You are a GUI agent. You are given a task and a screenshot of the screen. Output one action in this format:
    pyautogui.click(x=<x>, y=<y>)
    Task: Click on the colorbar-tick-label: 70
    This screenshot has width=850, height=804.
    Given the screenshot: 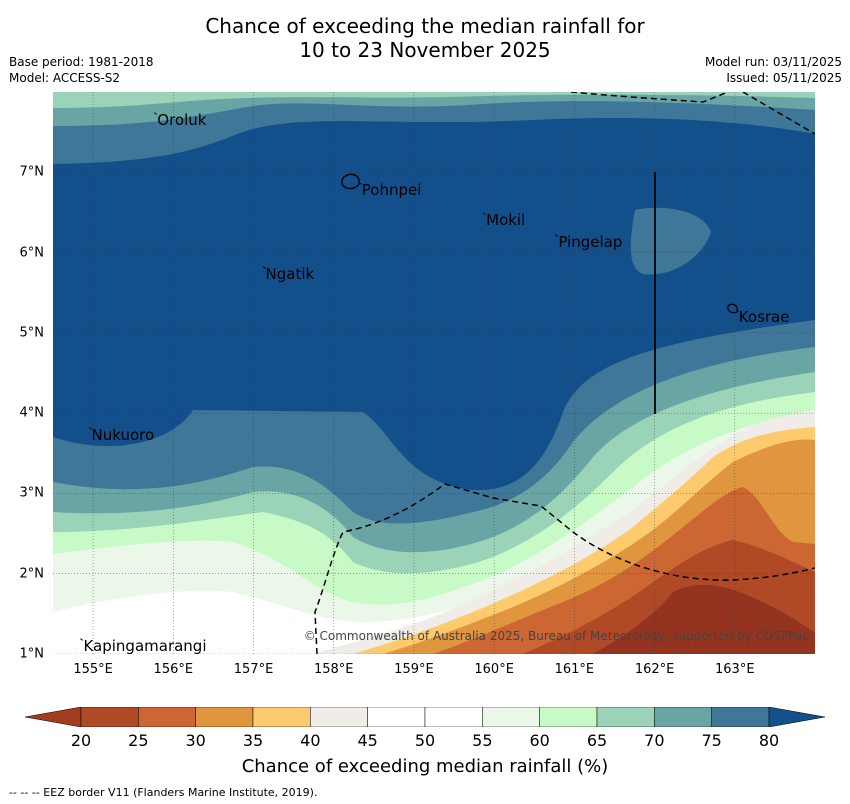 What is the action you would take?
    pyautogui.click(x=654, y=740)
    